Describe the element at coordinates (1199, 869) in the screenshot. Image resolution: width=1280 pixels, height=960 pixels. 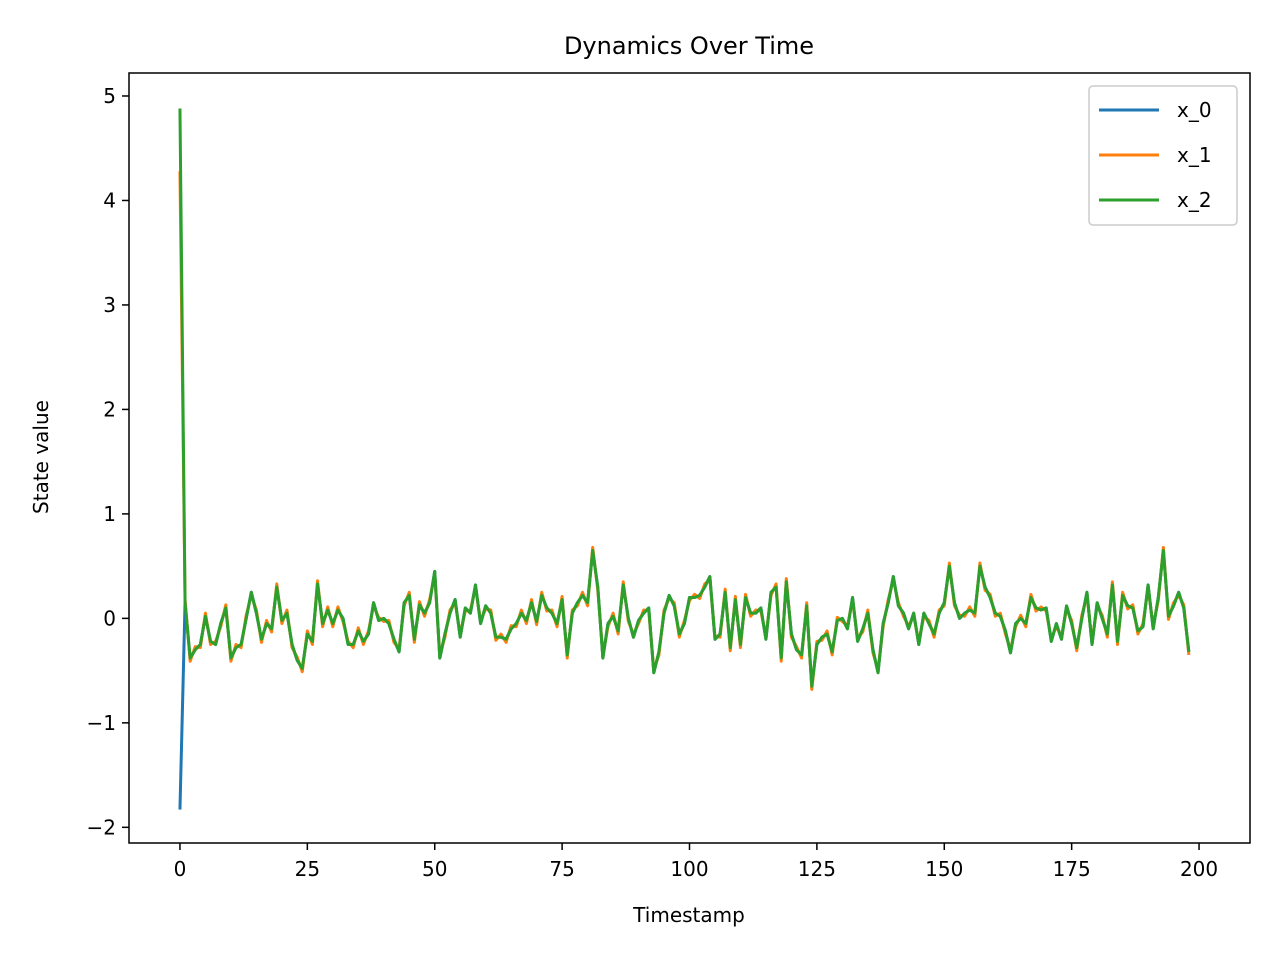
I see `x-tick-label: 200` at that location.